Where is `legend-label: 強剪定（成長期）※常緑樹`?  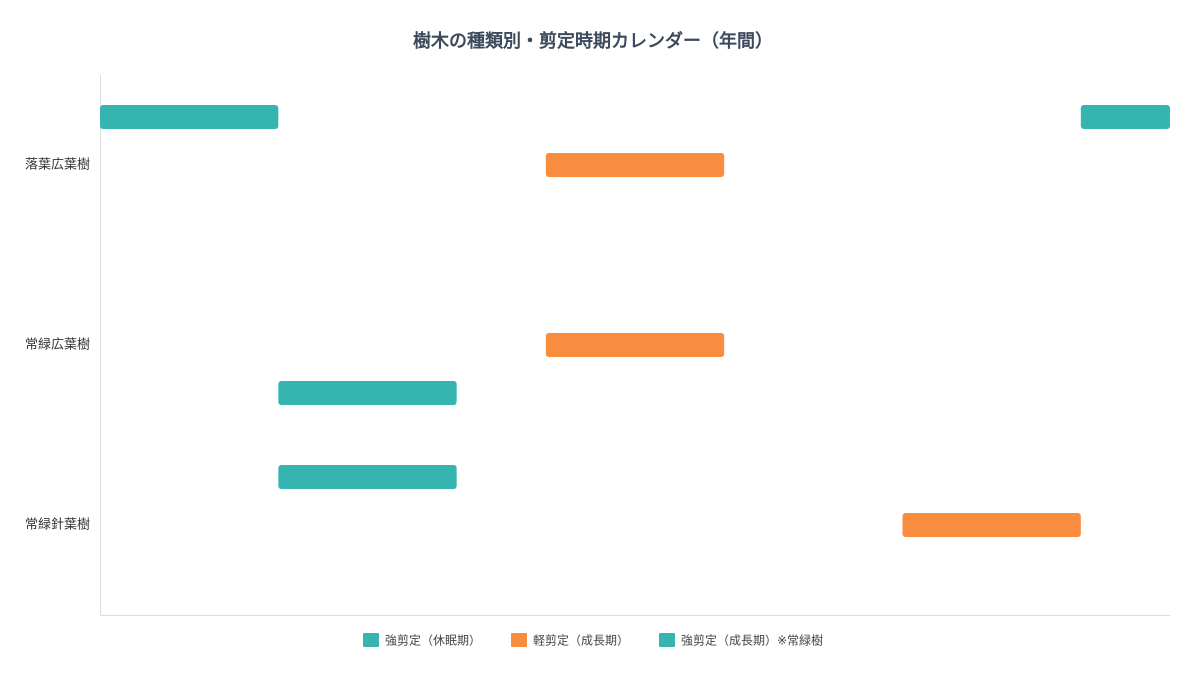
legend-label: 強剪定（成長期）※常緑樹 is located at coordinates (752, 640).